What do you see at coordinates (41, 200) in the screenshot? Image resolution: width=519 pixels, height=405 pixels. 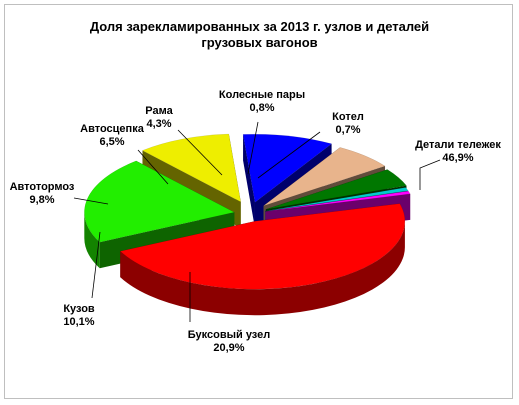 I see `slice-4-value-label: 9,8%` at bounding box center [41, 200].